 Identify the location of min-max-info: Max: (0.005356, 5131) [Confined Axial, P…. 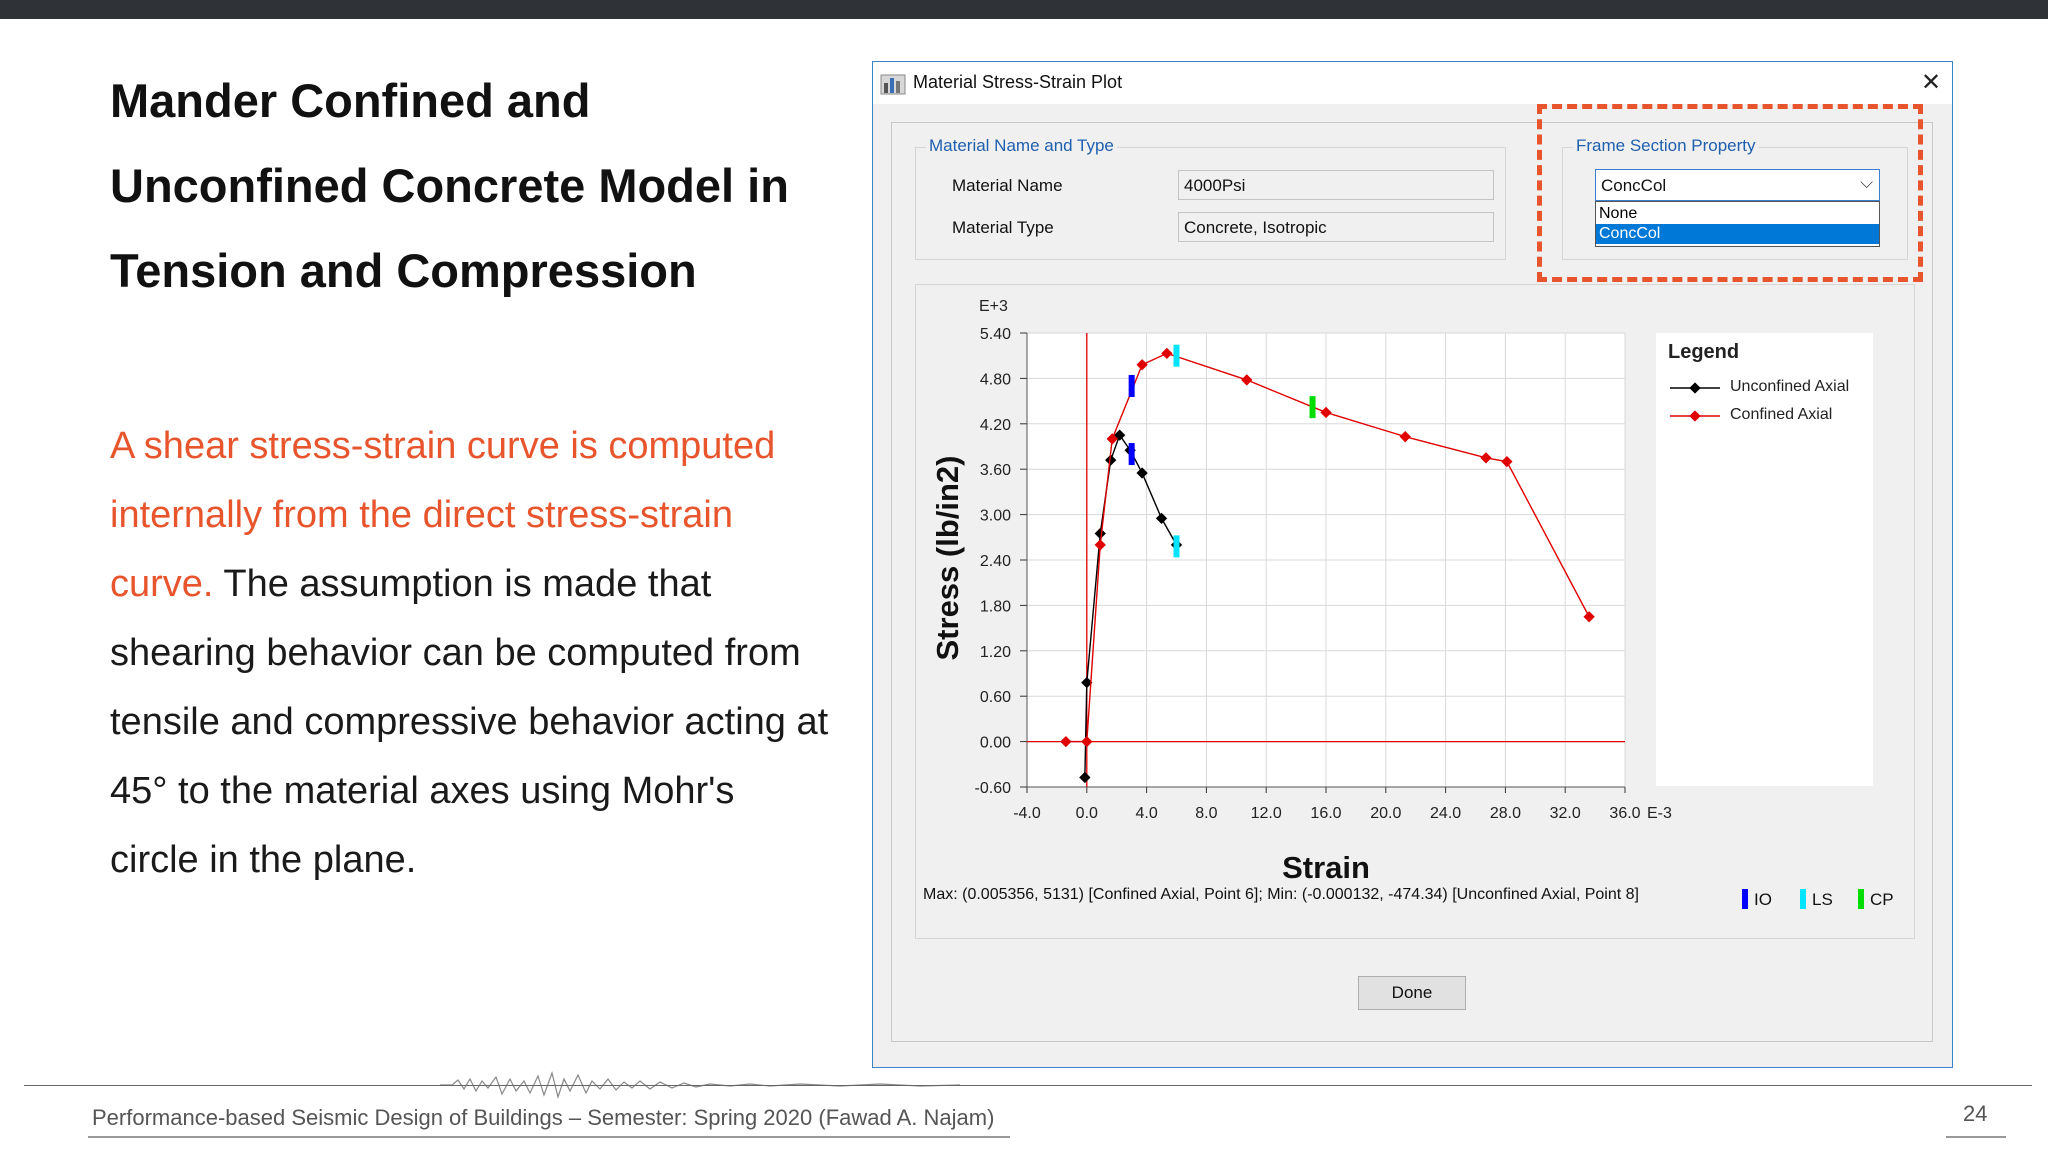
(1281, 894).